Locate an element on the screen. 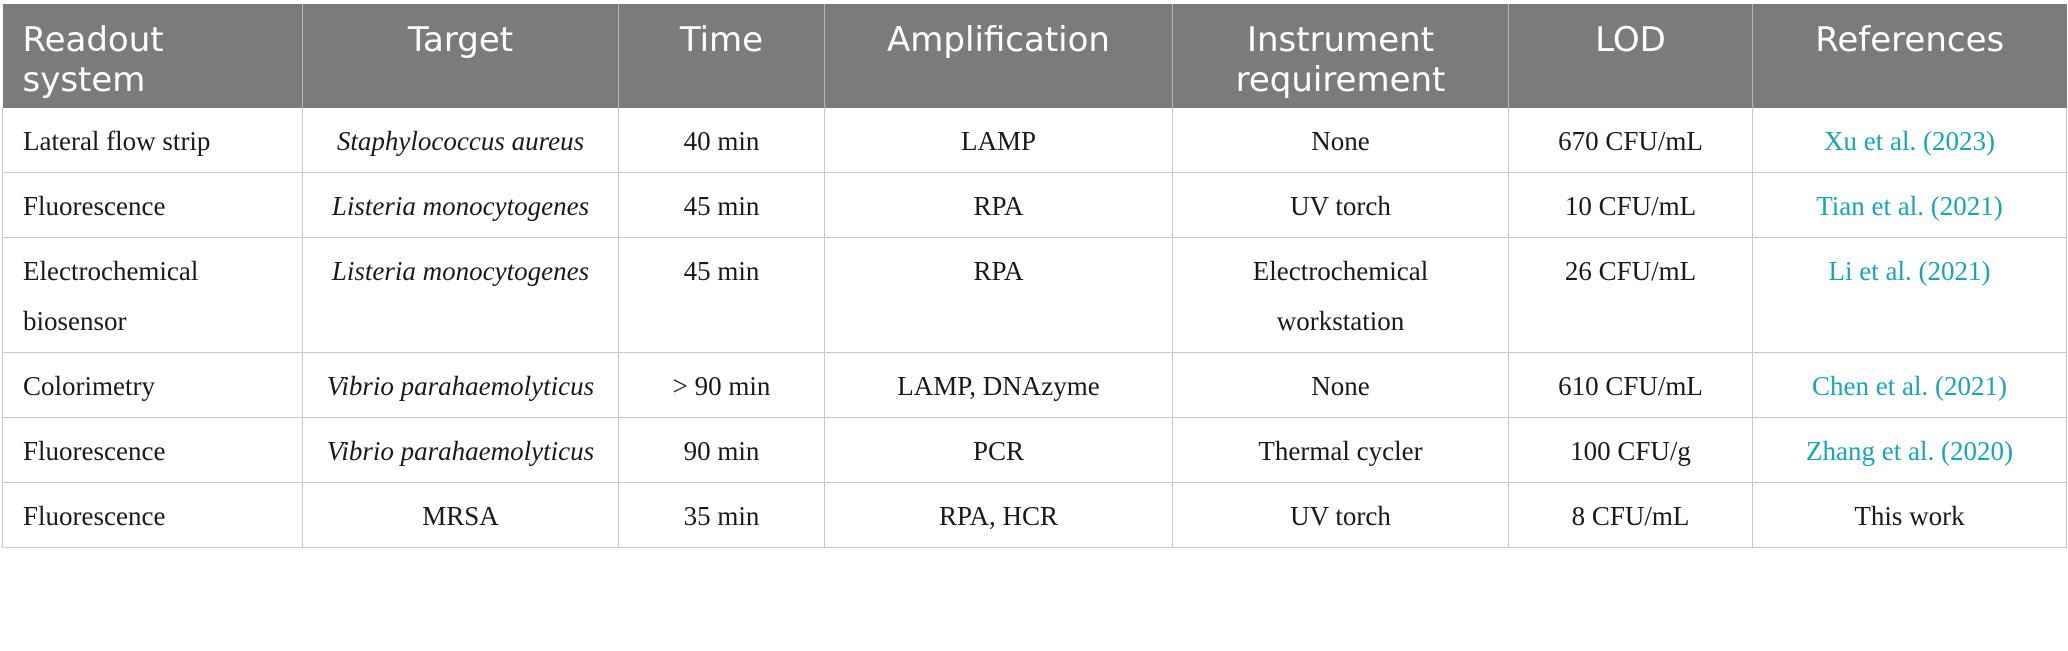 Image resolution: width=2068 pixels, height=651 pixels. reference-link: Zhang et al. (2020) is located at coordinates (1909, 450).